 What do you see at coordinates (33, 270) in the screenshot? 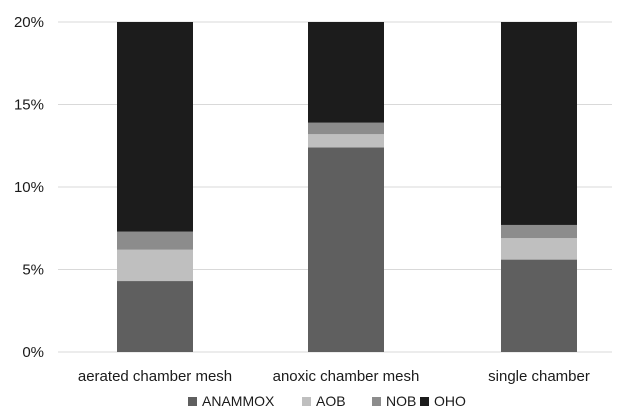
I see `y-tick-label: 5%` at bounding box center [33, 270].